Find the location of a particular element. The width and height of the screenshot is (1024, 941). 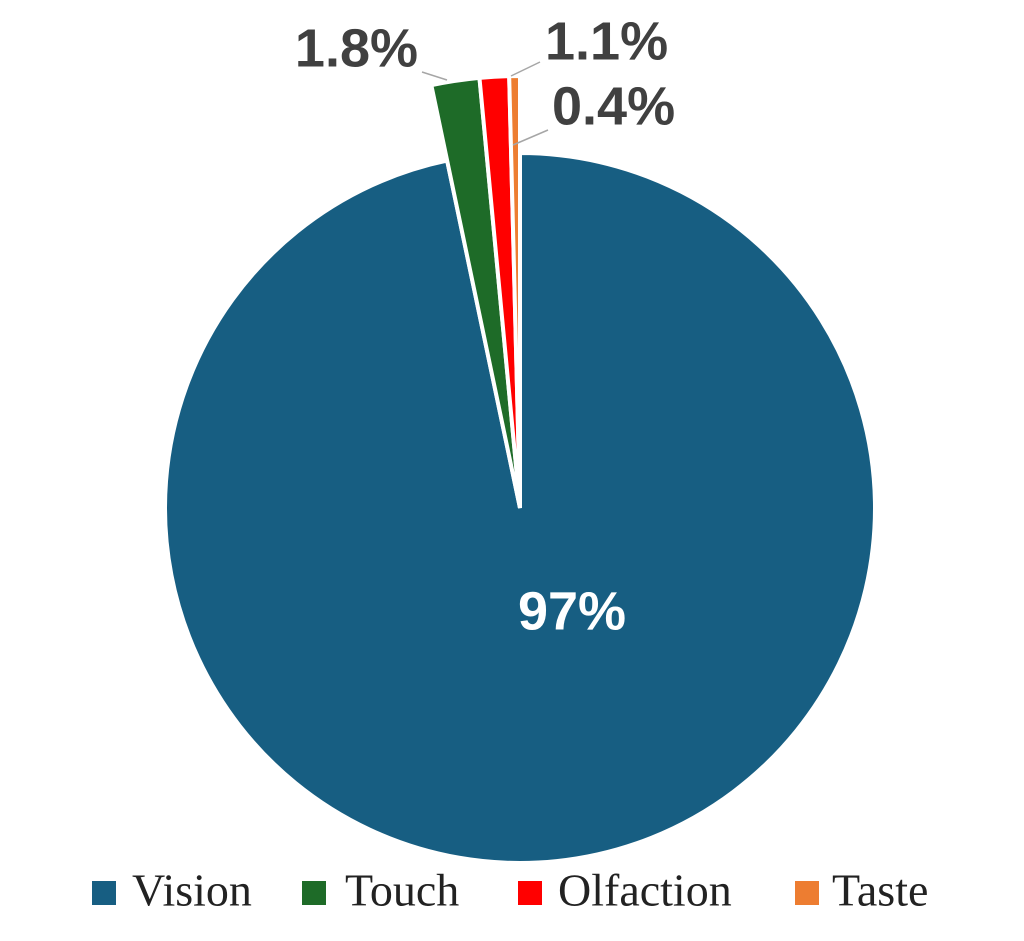

data-label: 1.8% is located at coordinates (356, 48).